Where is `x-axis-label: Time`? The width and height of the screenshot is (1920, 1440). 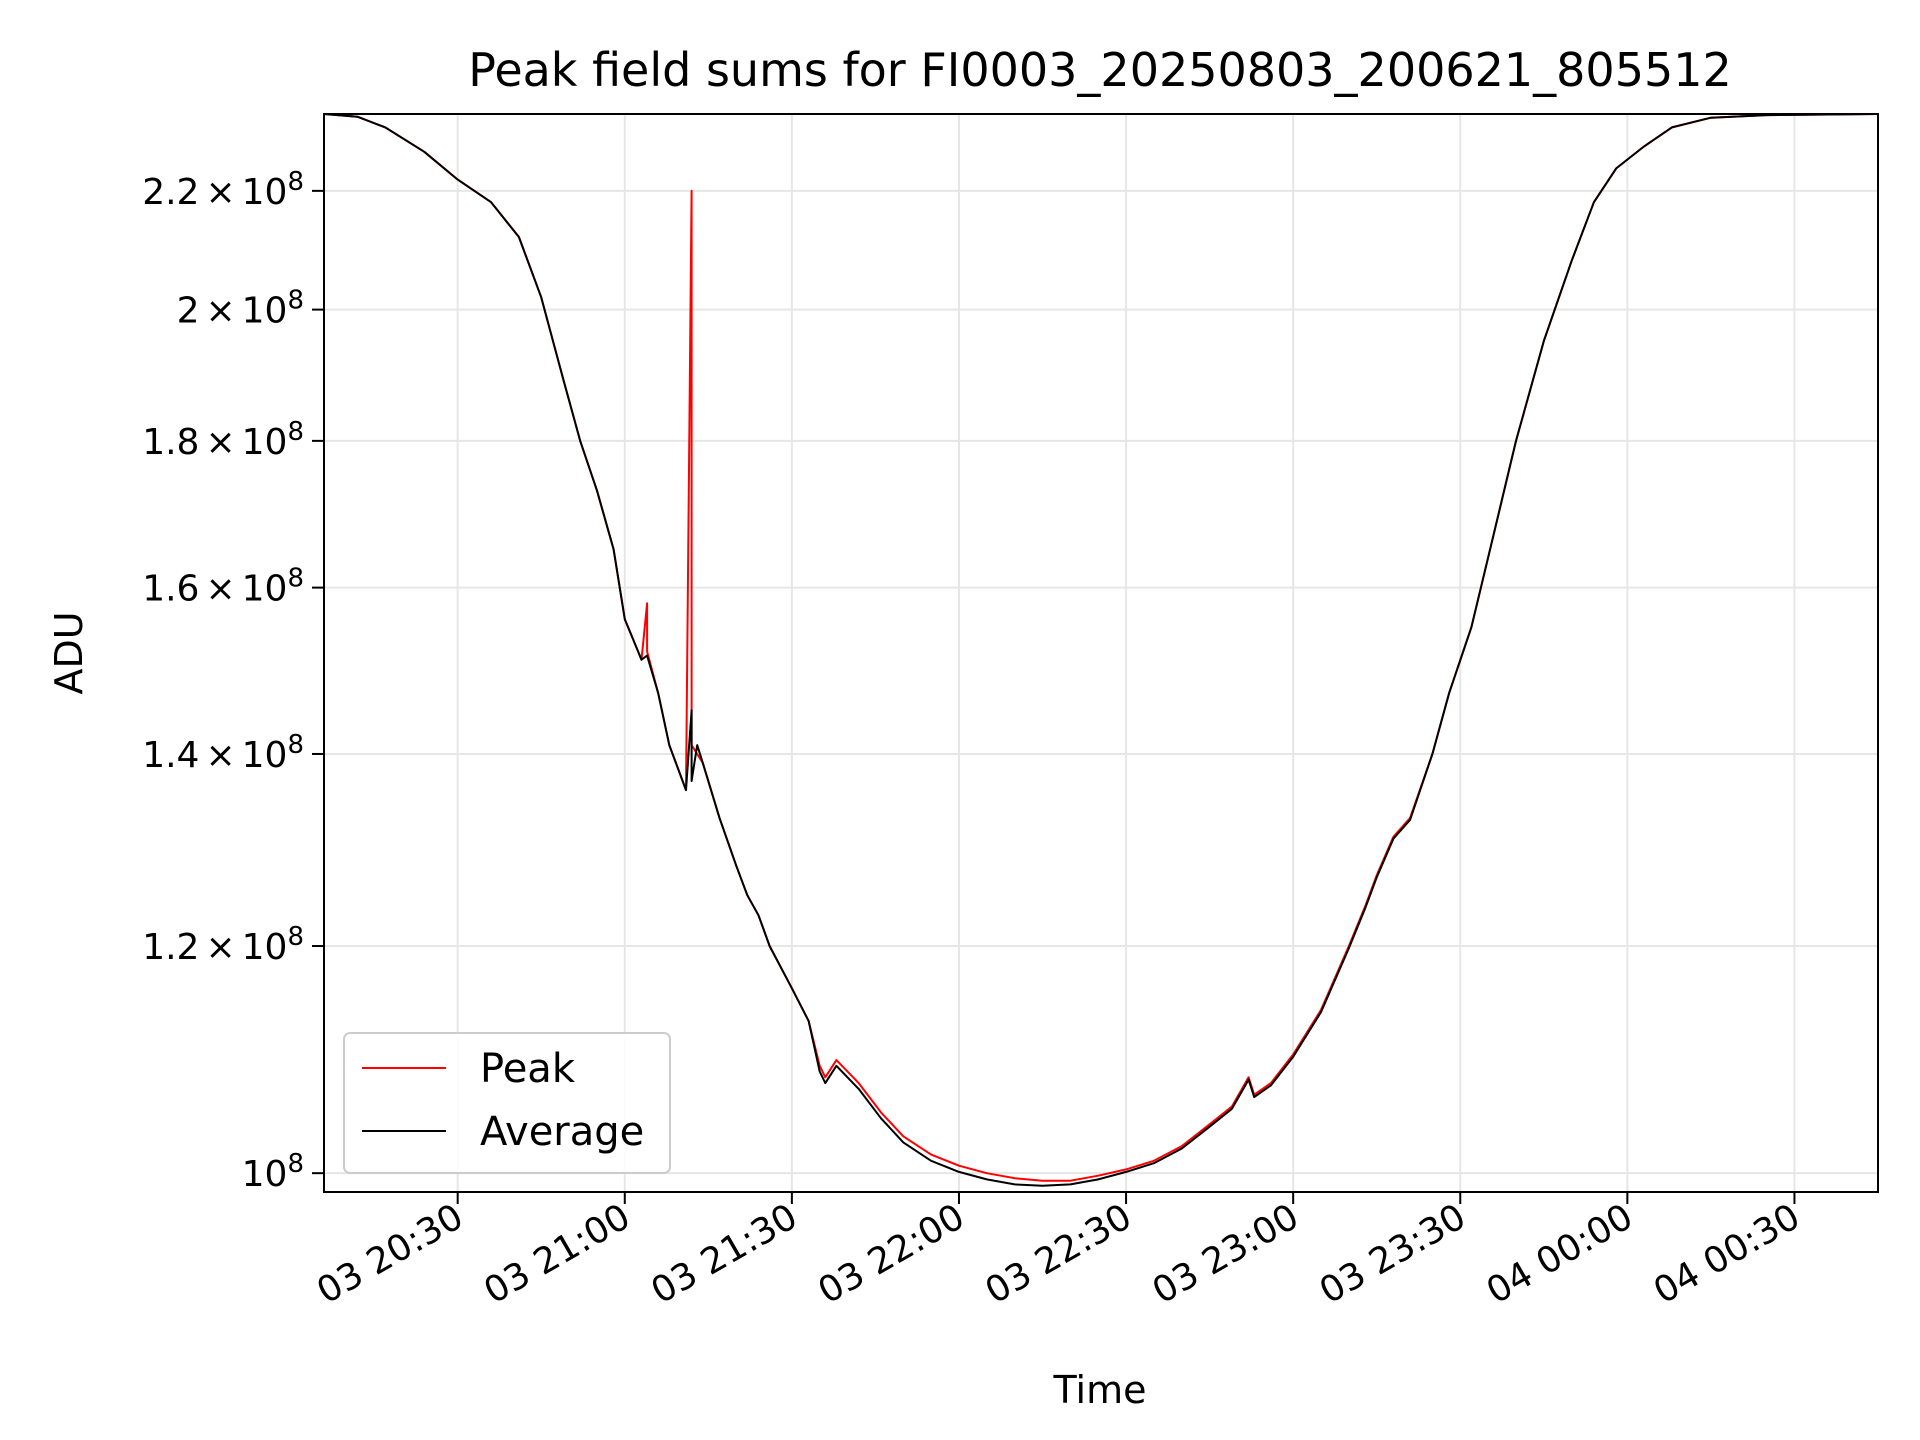 x-axis-label: Time is located at coordinates (1100, 1390).